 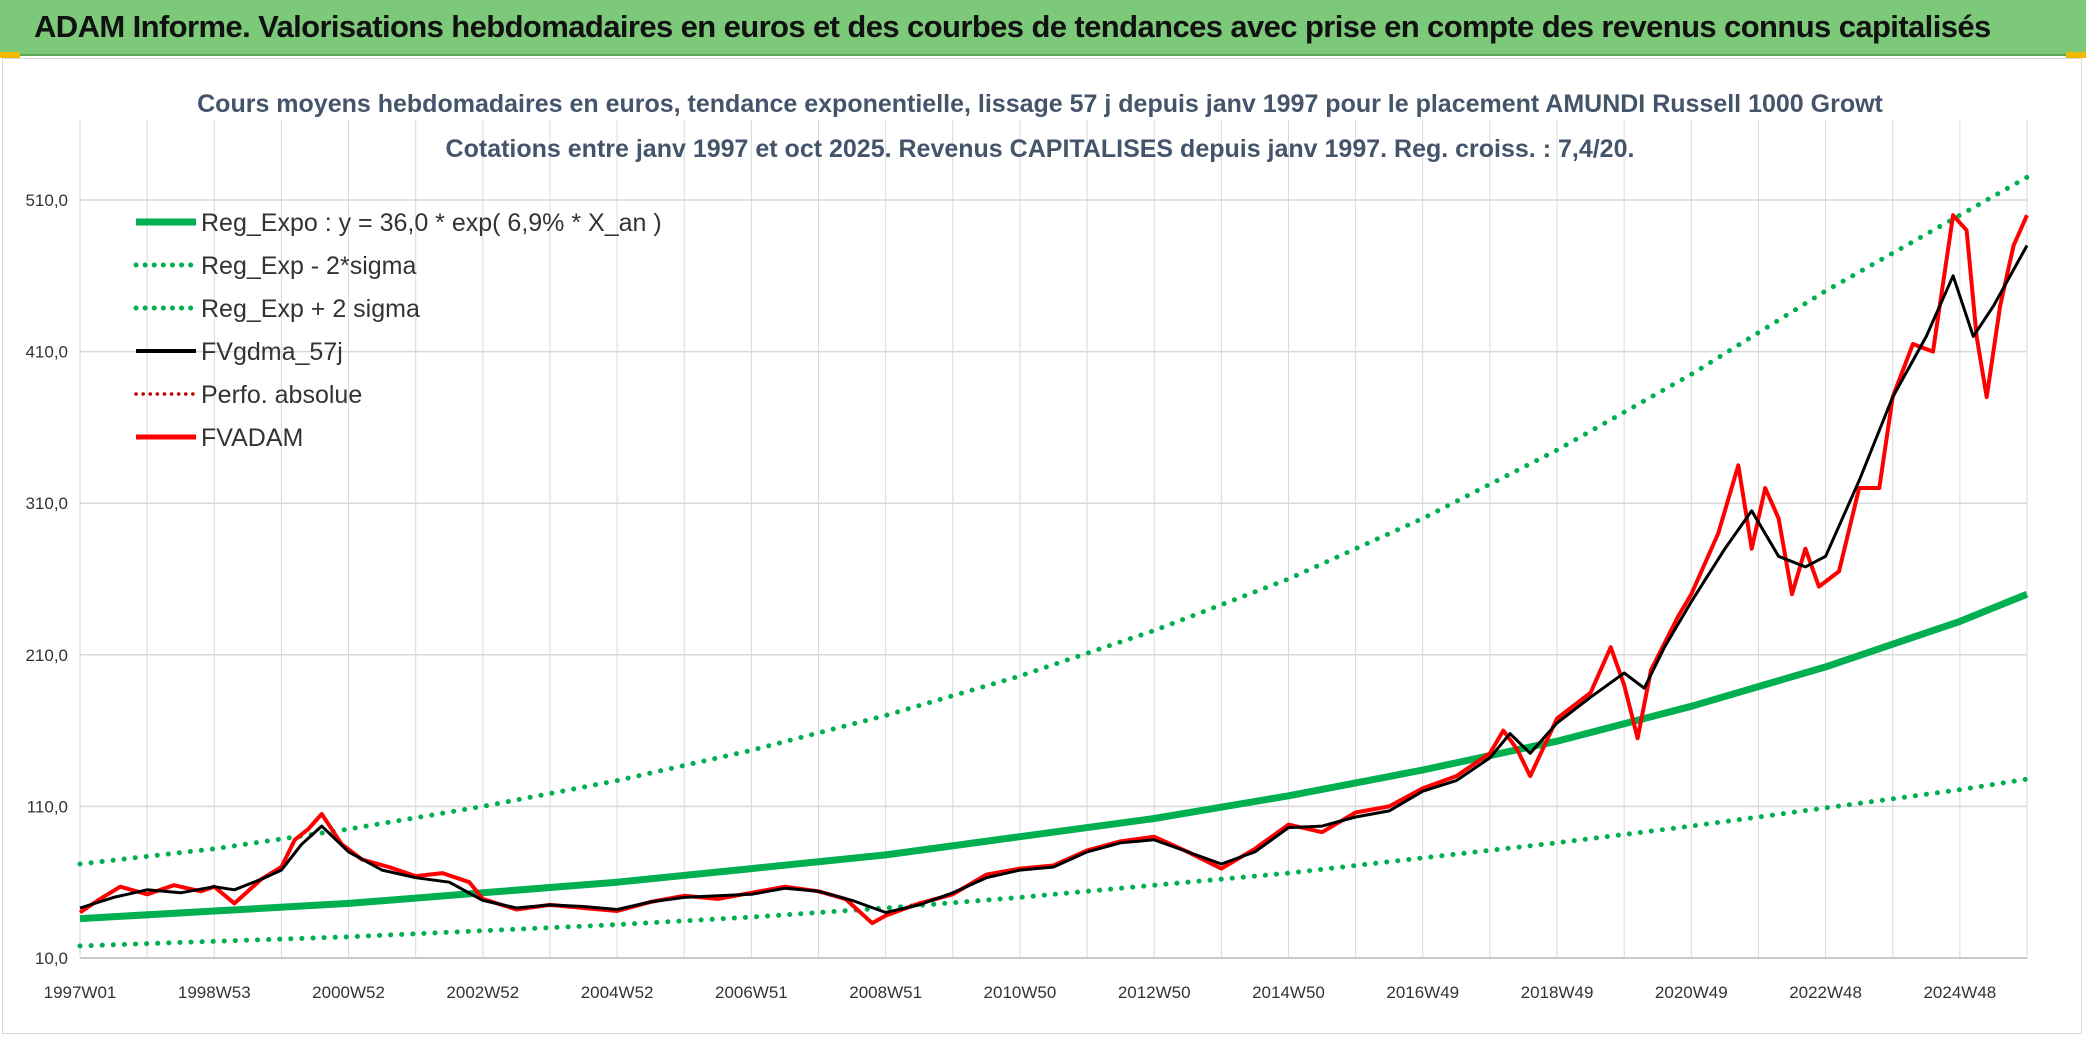 What do you see at coordinates (1825, 992) in the screenshot?
I see `x-tick-label: 2022W48` at bounding box center [1825, 992].